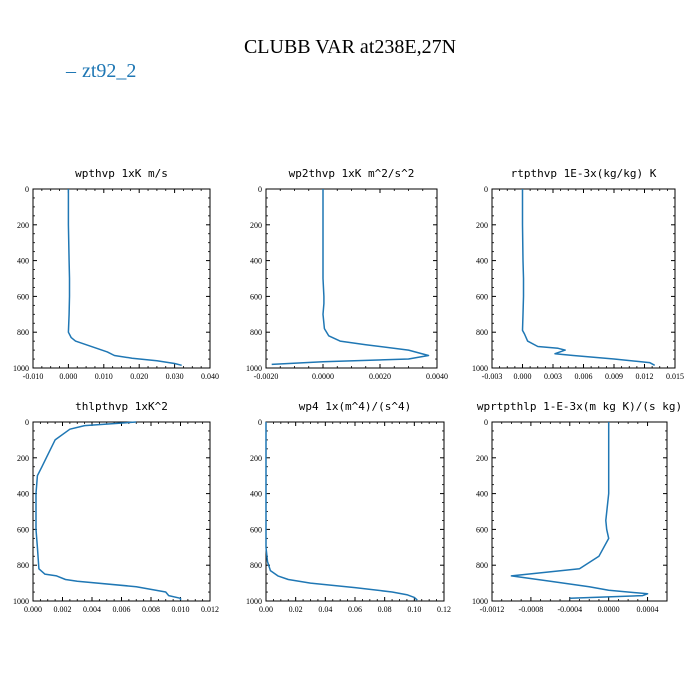 The height and width of the screenshot is (700, 700). I want to click on chart-title: wpthvp 1xK m/s, so click(121, 173).